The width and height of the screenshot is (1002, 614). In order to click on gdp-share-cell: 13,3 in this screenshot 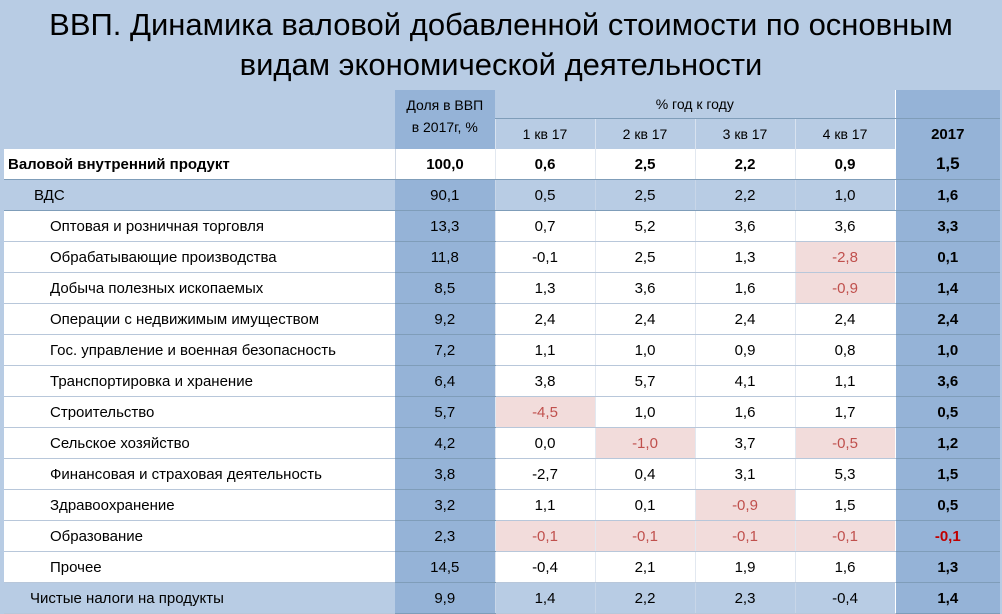, I will do `click(445, 226)`.